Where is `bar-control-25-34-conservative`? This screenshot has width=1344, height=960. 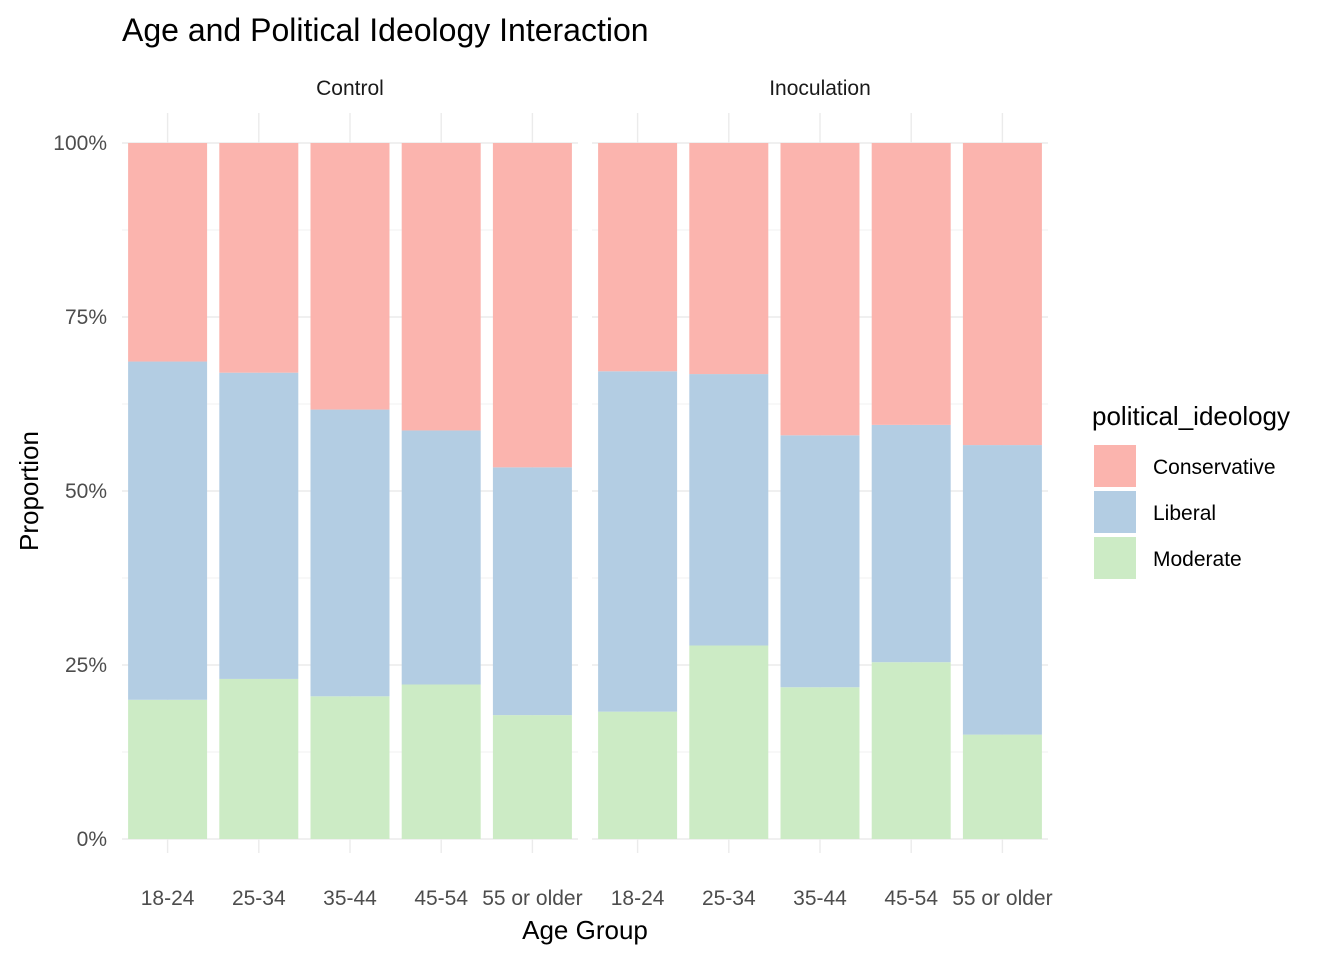
bar-control-25-34-conservative is located at coordinates (259, 258).